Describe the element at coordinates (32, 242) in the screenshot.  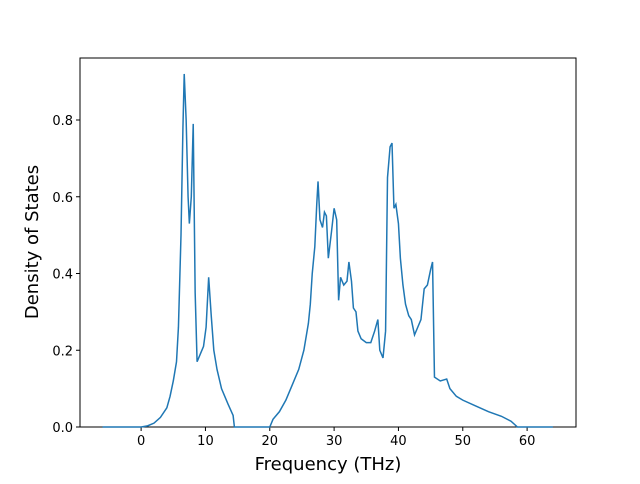
I see `y-axis-label: Density of States` at that location.